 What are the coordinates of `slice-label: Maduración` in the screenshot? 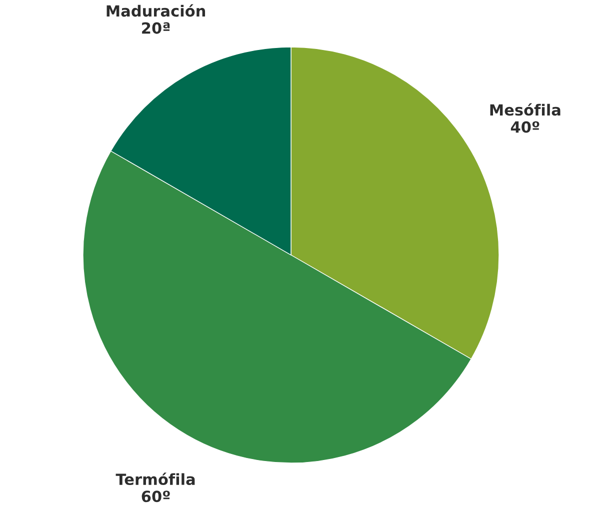 It's located at (156, 10).